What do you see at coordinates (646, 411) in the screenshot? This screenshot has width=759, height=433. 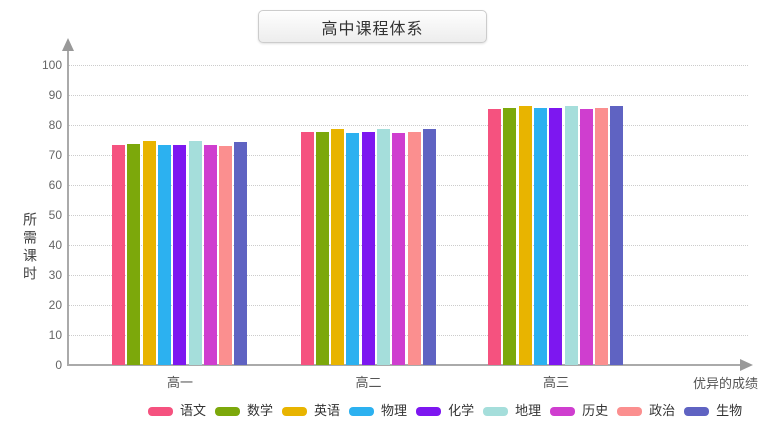 I see `legend-item-7: 政治` at bounding box center [646, 411].